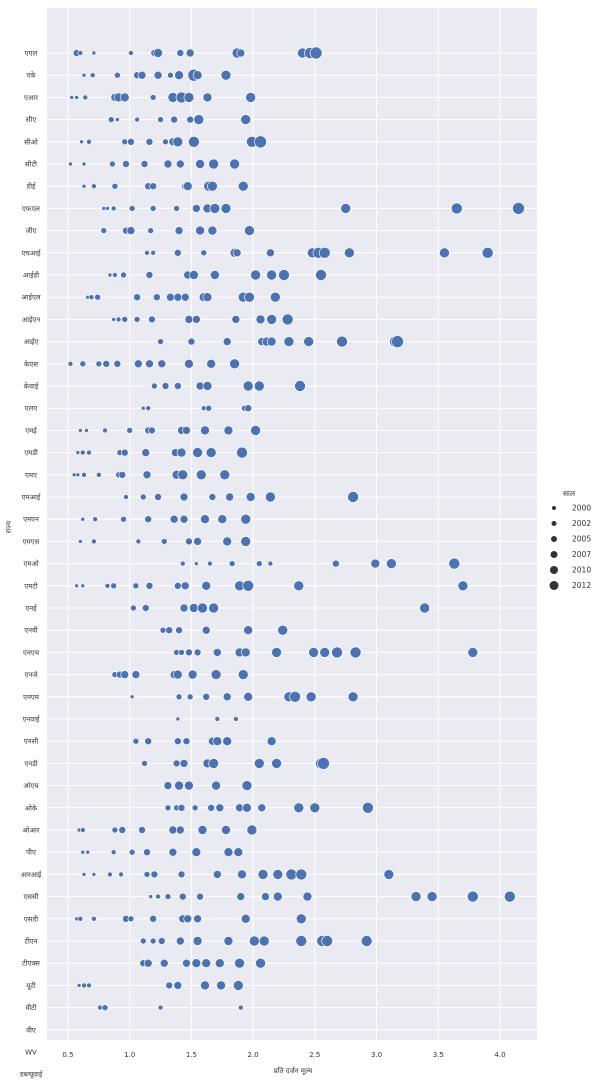 The height and width of the screenshot is (1082, 609). I want to click on y-tick-label: एनएच, so click(31, 653).